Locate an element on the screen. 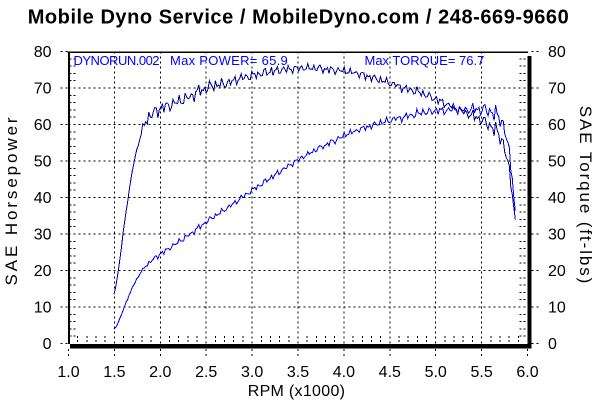  svg-text: 4.5 is located at coordinates (390, 372).